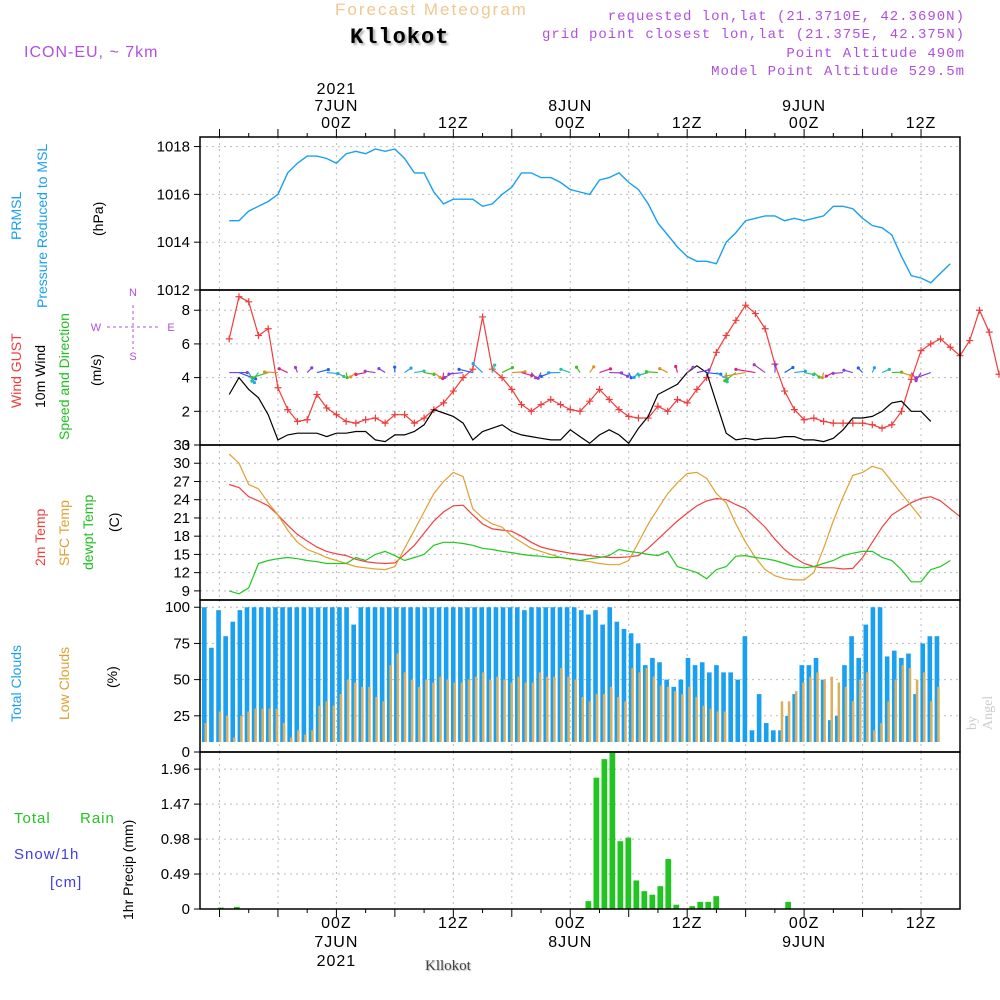  Describe the element at coordinates (786, 17) in the screenshot. I see `requested-coords: requested lon,lat (21.3710E, 42.3690N)` at that location.